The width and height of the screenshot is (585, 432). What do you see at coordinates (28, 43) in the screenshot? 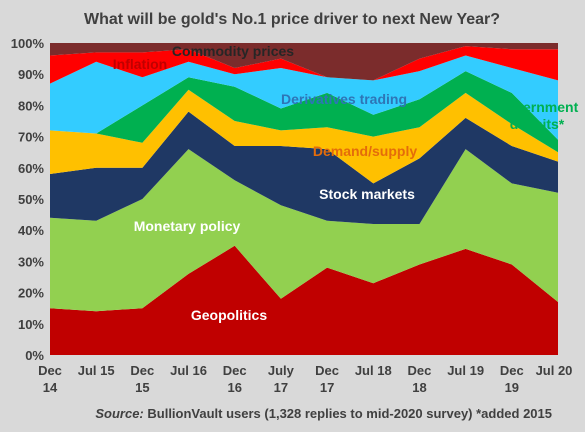
I see `y-tick-label: 100%` at bounding box center [28, 43].